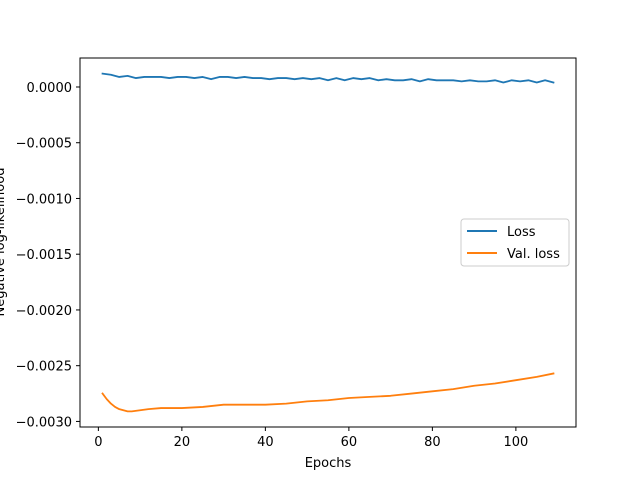  What do you see at coordinates (44, 422) in the screenshot?
I see `y-tick-label: −0.0030` at bounding box center [44, 422].